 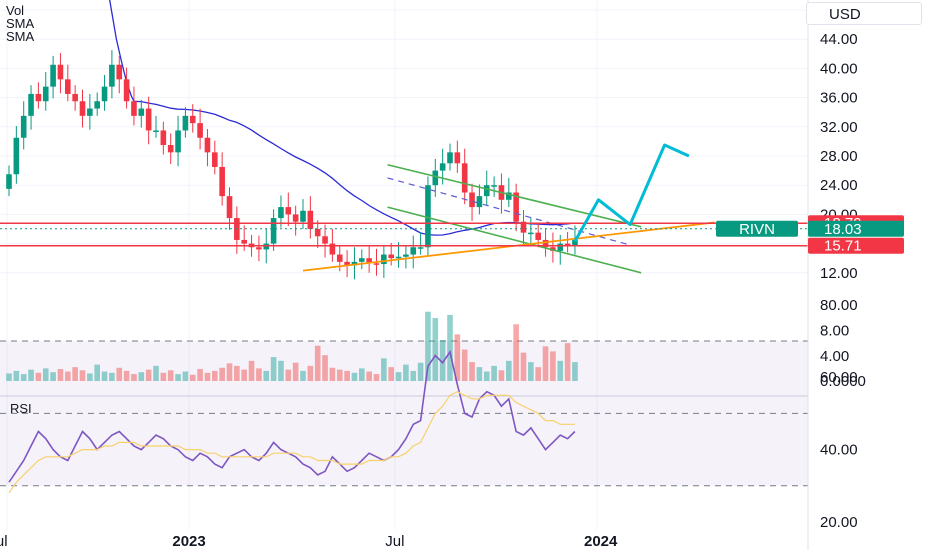 What do you see at coordinates (394, 541) in the screenshot?
I see `time-tick-label: Jul` at bounding box center [394, 541].